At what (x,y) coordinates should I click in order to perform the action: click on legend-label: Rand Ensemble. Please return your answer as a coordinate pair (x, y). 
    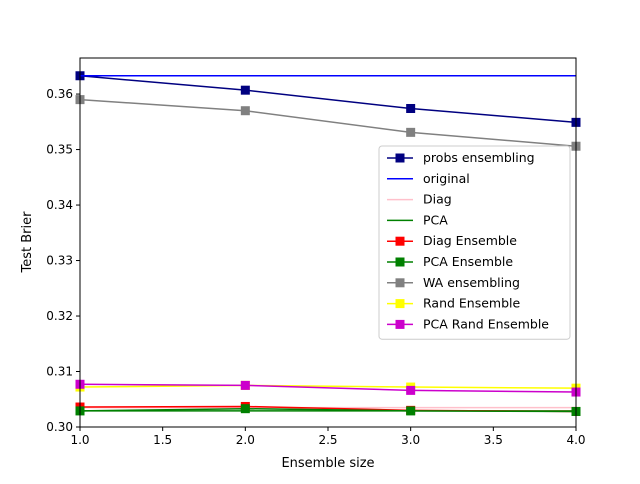
    Looking at the image, I should click on (472, 303).